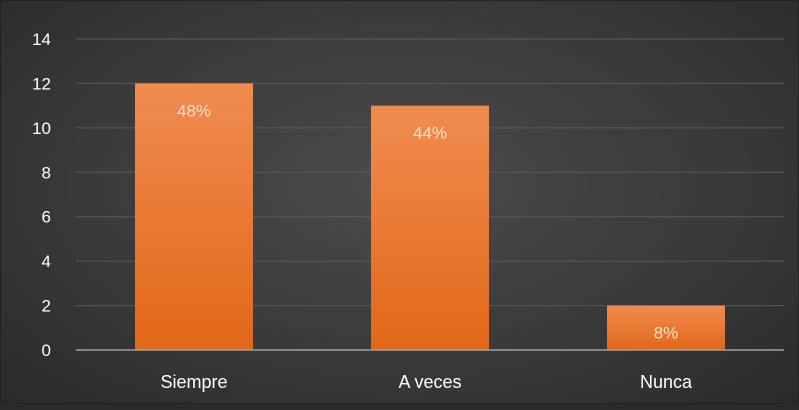 The height and width of the screenshot is (410, 799). What do you see at coordinates (46, 350) in the screenshot?
I see `y-tick-label-0: 0` at bounding box center [46, 350].